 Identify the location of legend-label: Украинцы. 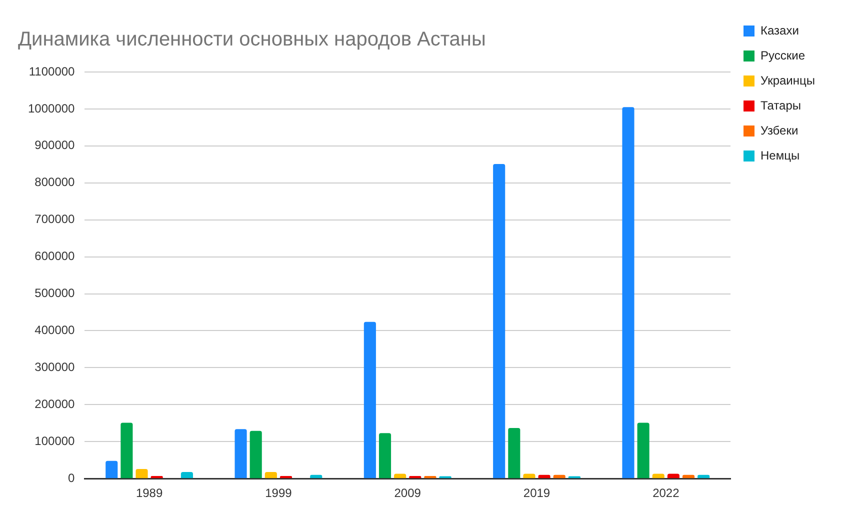
(788, 80).